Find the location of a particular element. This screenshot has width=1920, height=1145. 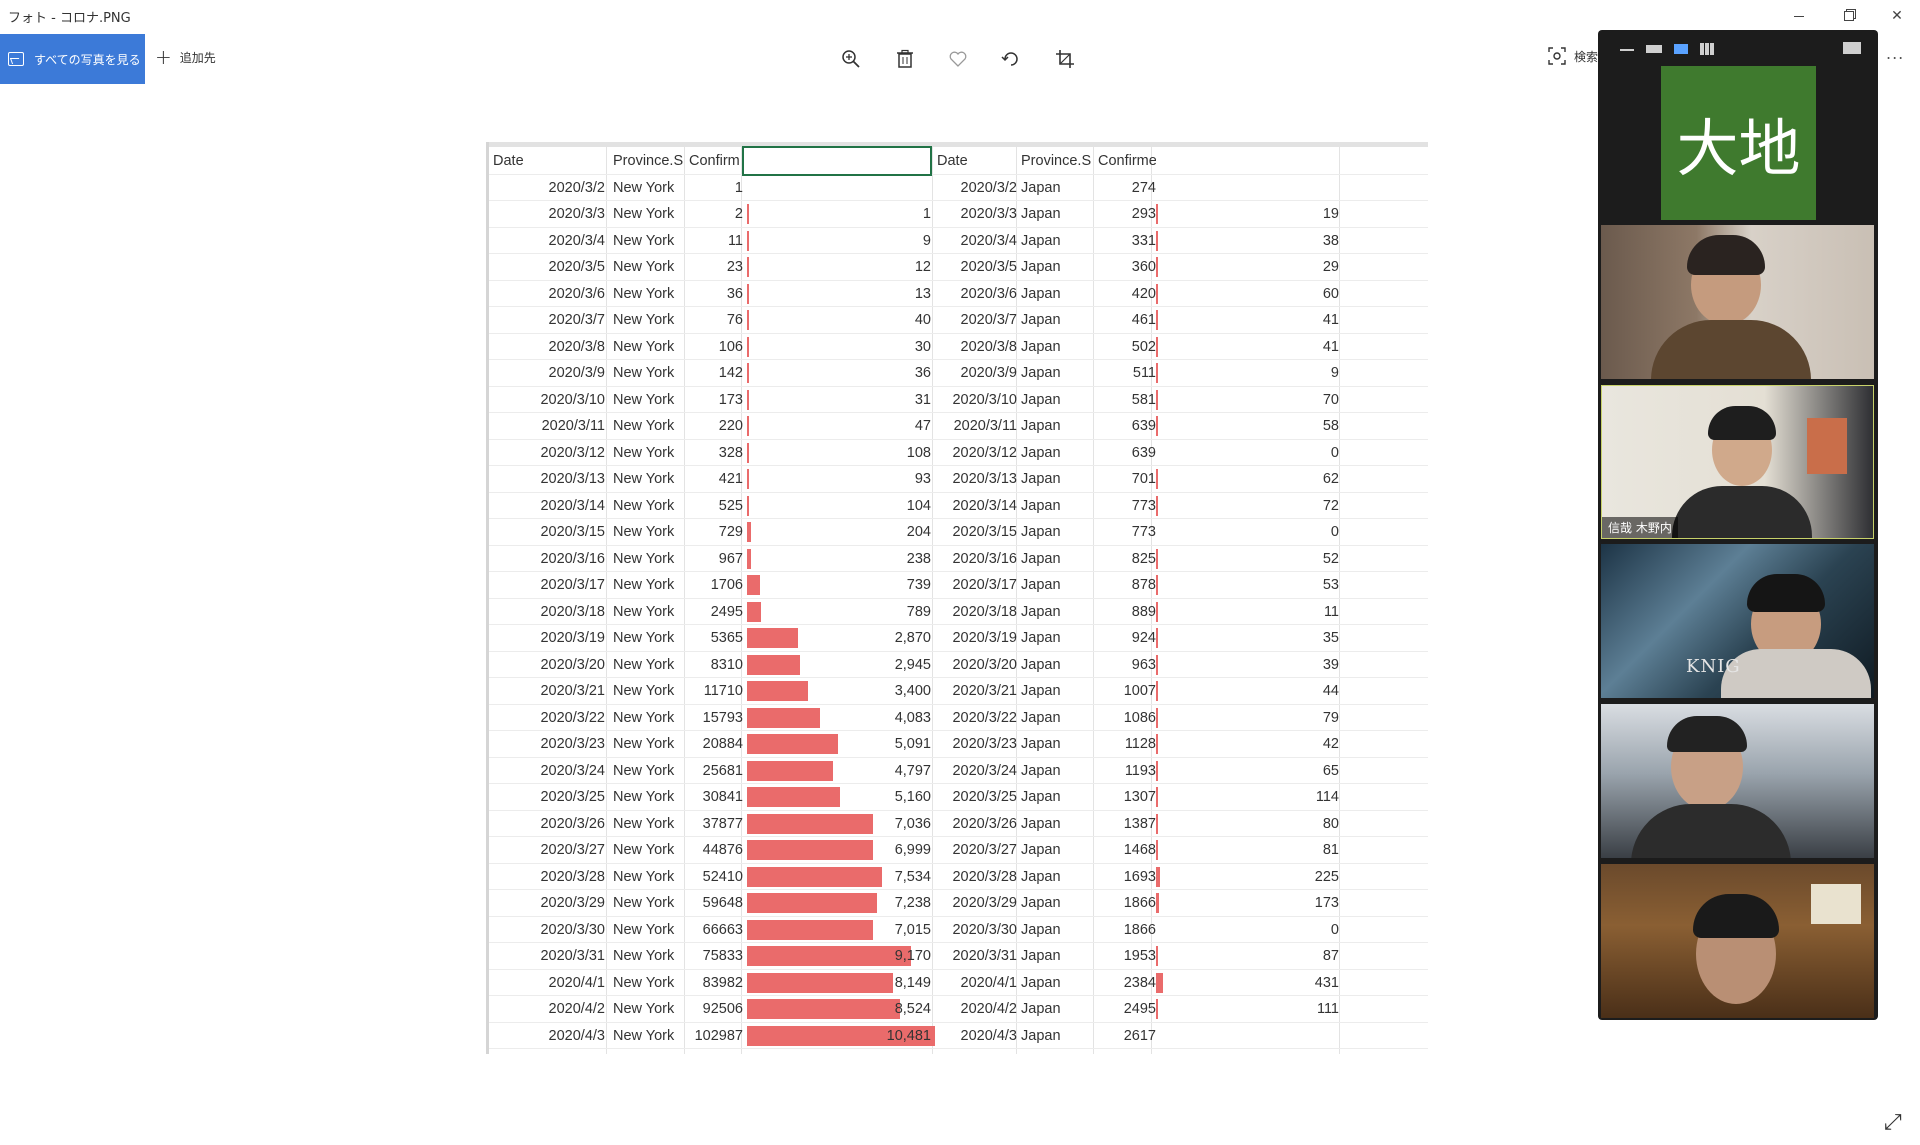

table-cell: 9,170 is located at coordinates (912, 956).